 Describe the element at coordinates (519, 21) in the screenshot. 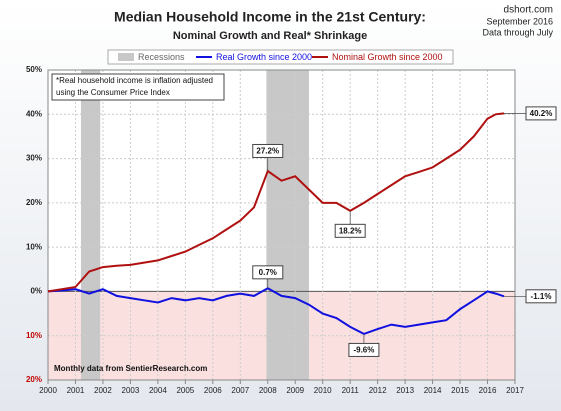

I see `source: September 2016` at that location.